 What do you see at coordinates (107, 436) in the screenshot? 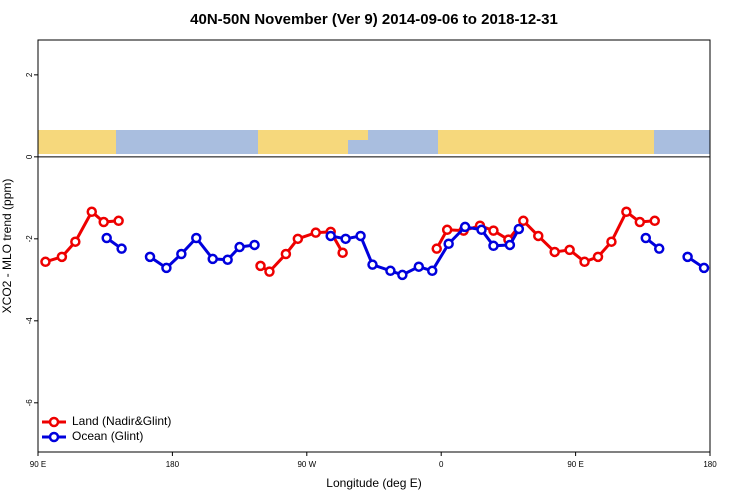
I see `legend-label: Ocean (Glint)` at bounding box center [107, 436].